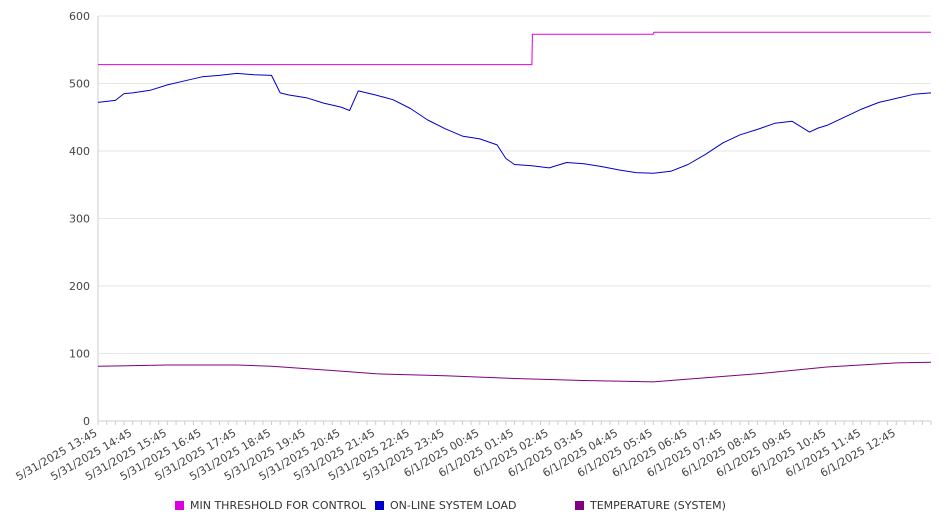 This screenshot has width=946, height=530. Describe the element at coordinates (79, 151) in the screenshot. I see `y-tick-label: 400` at that location.